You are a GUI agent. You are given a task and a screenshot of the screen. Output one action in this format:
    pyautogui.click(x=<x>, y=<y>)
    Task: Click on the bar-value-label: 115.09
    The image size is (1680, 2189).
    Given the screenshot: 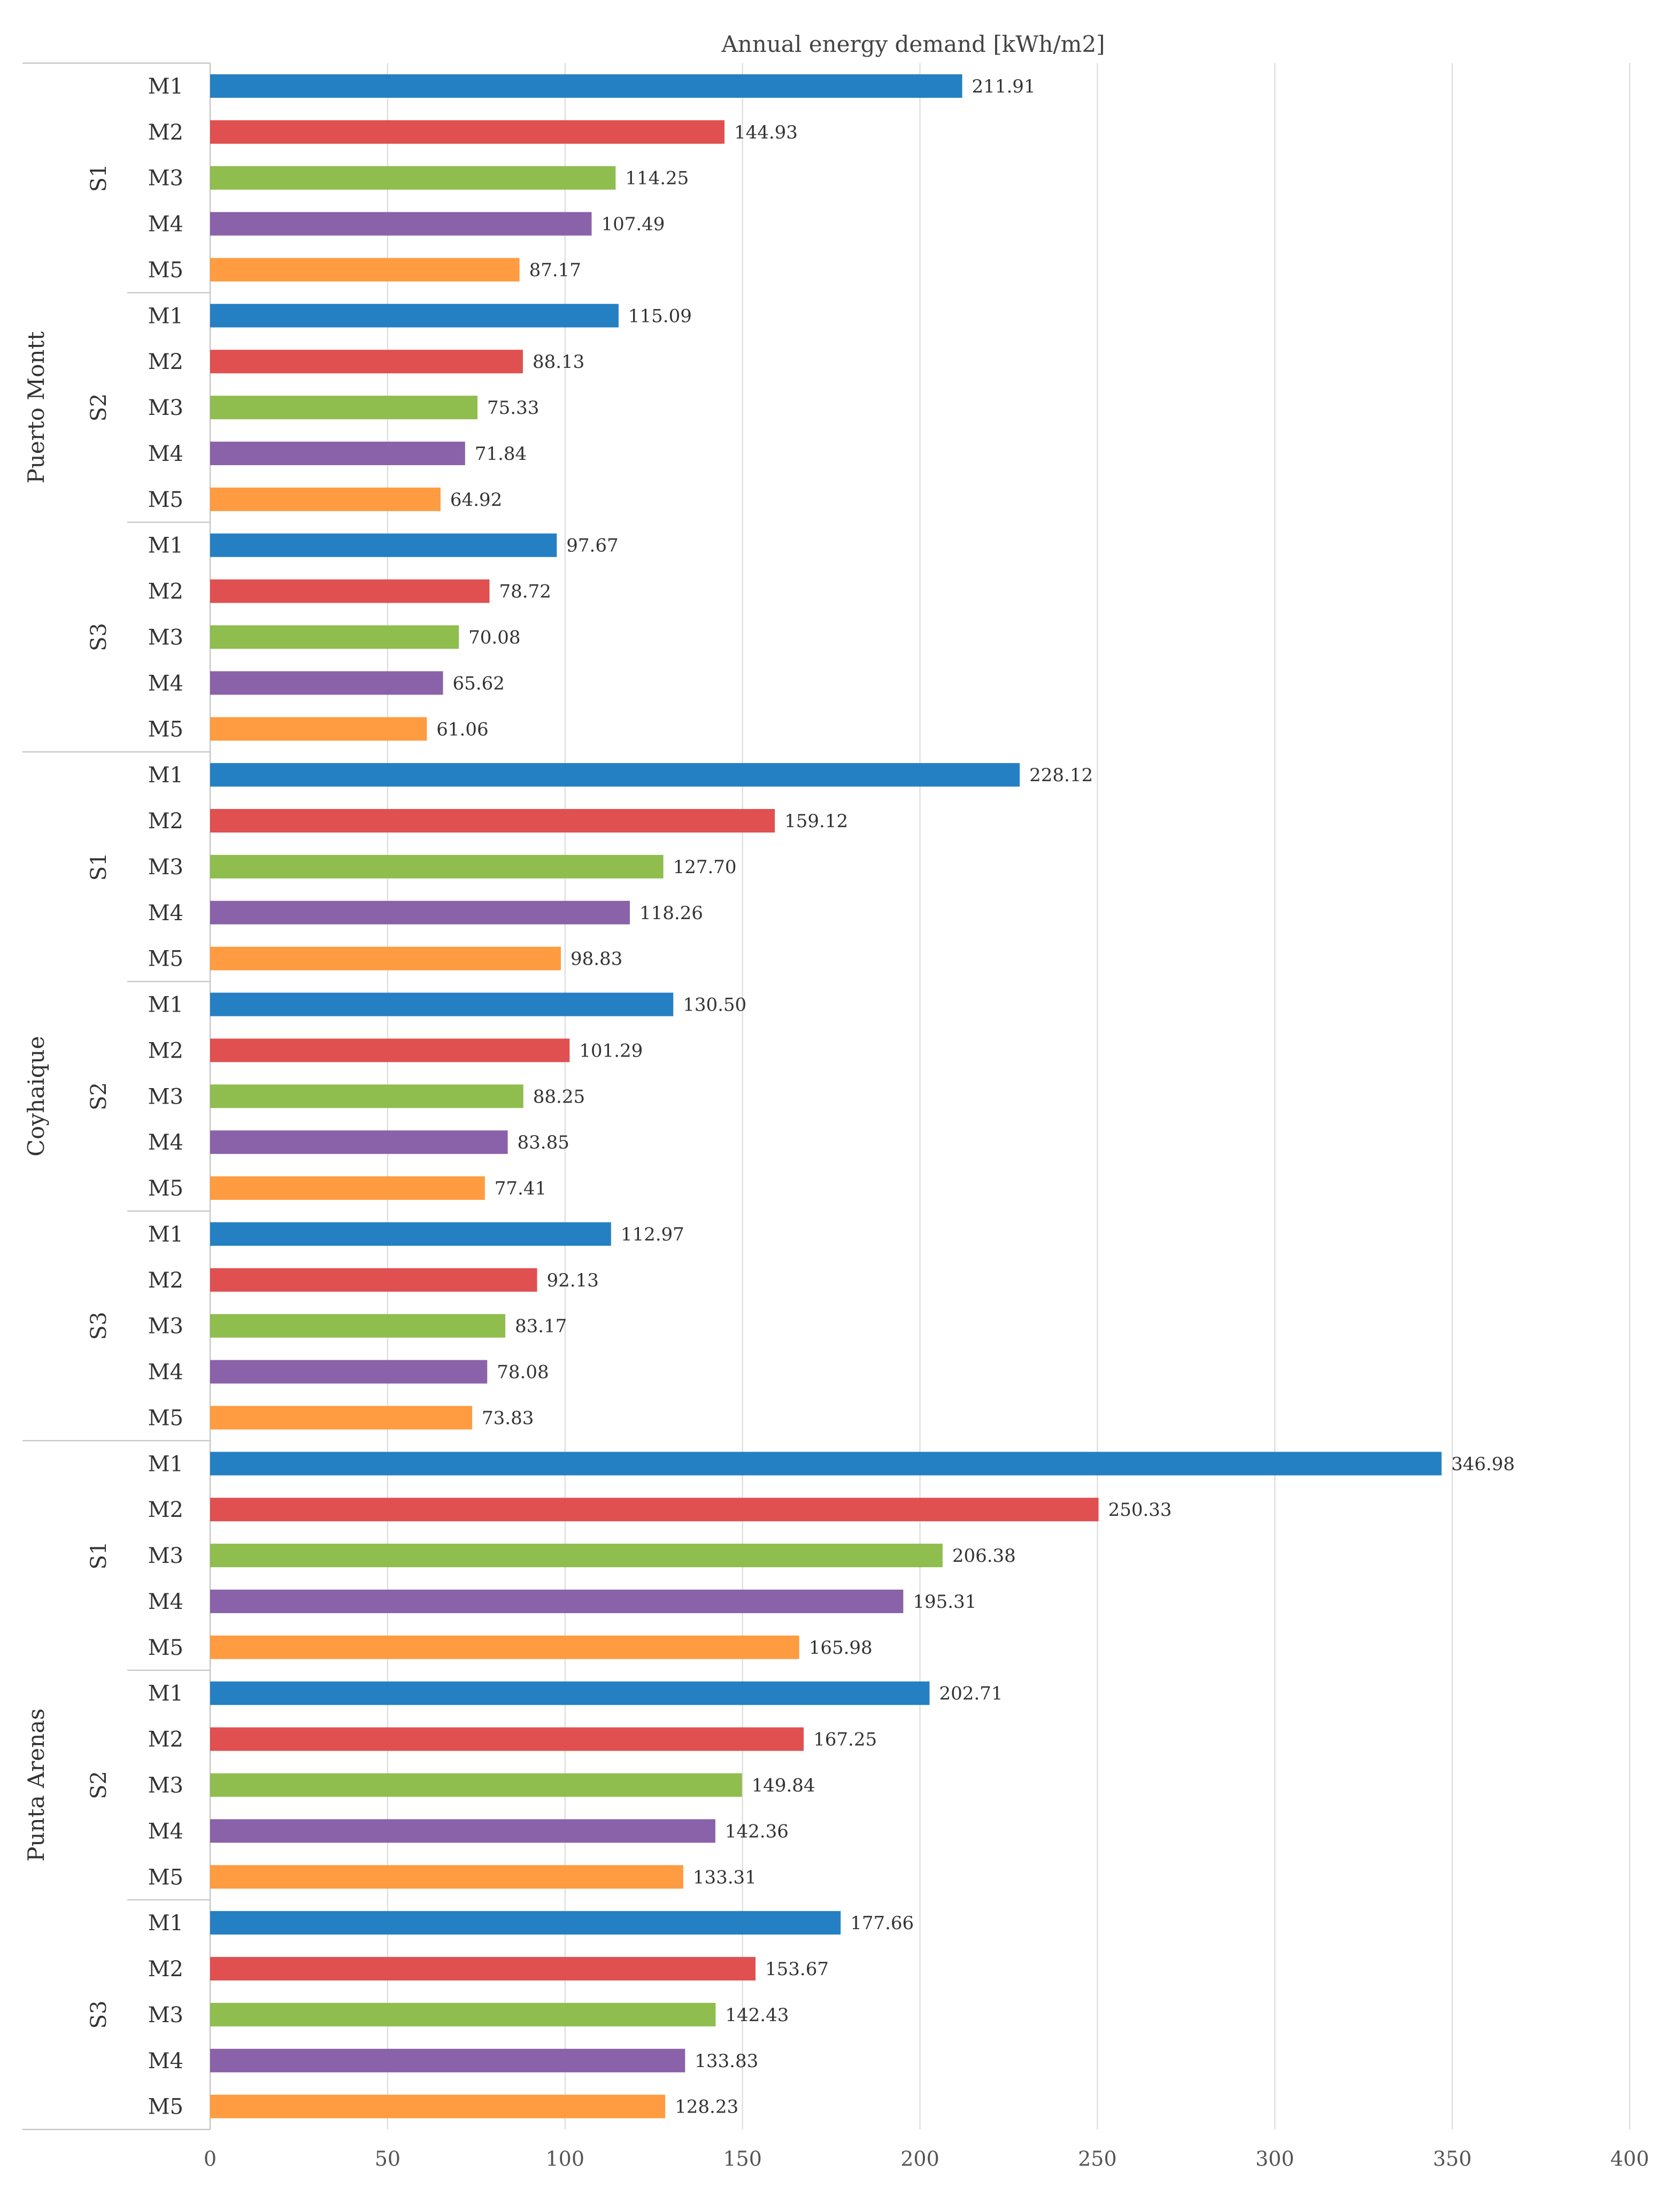 What is the action you would take?
    pyautogui.click(x=660, y=316)
    